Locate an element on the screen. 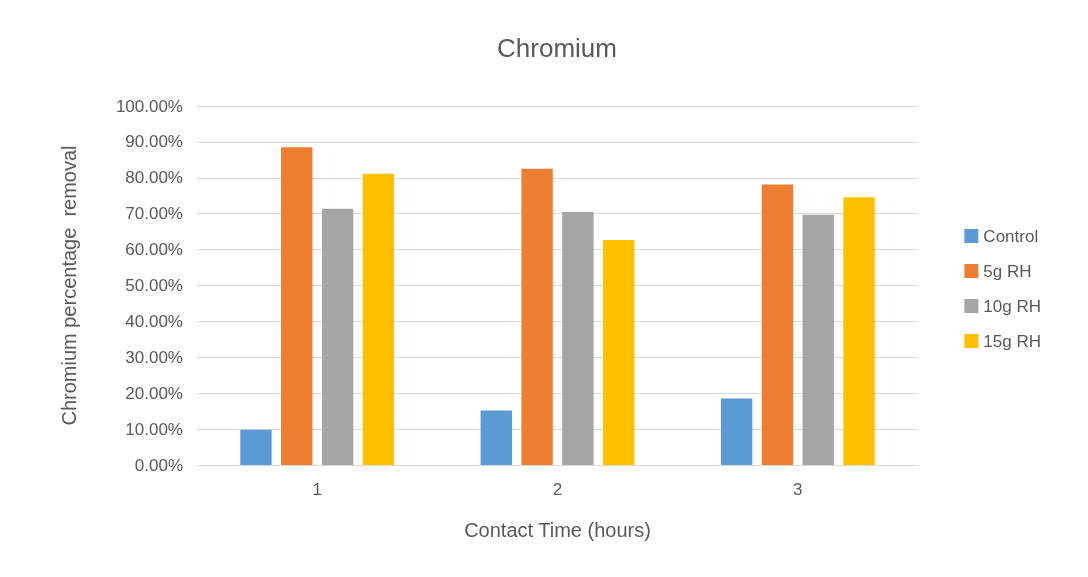 The width and height of the screenshot is (1088, 577). y-tick-label: 90.00% is located at coordinates (154, 142).